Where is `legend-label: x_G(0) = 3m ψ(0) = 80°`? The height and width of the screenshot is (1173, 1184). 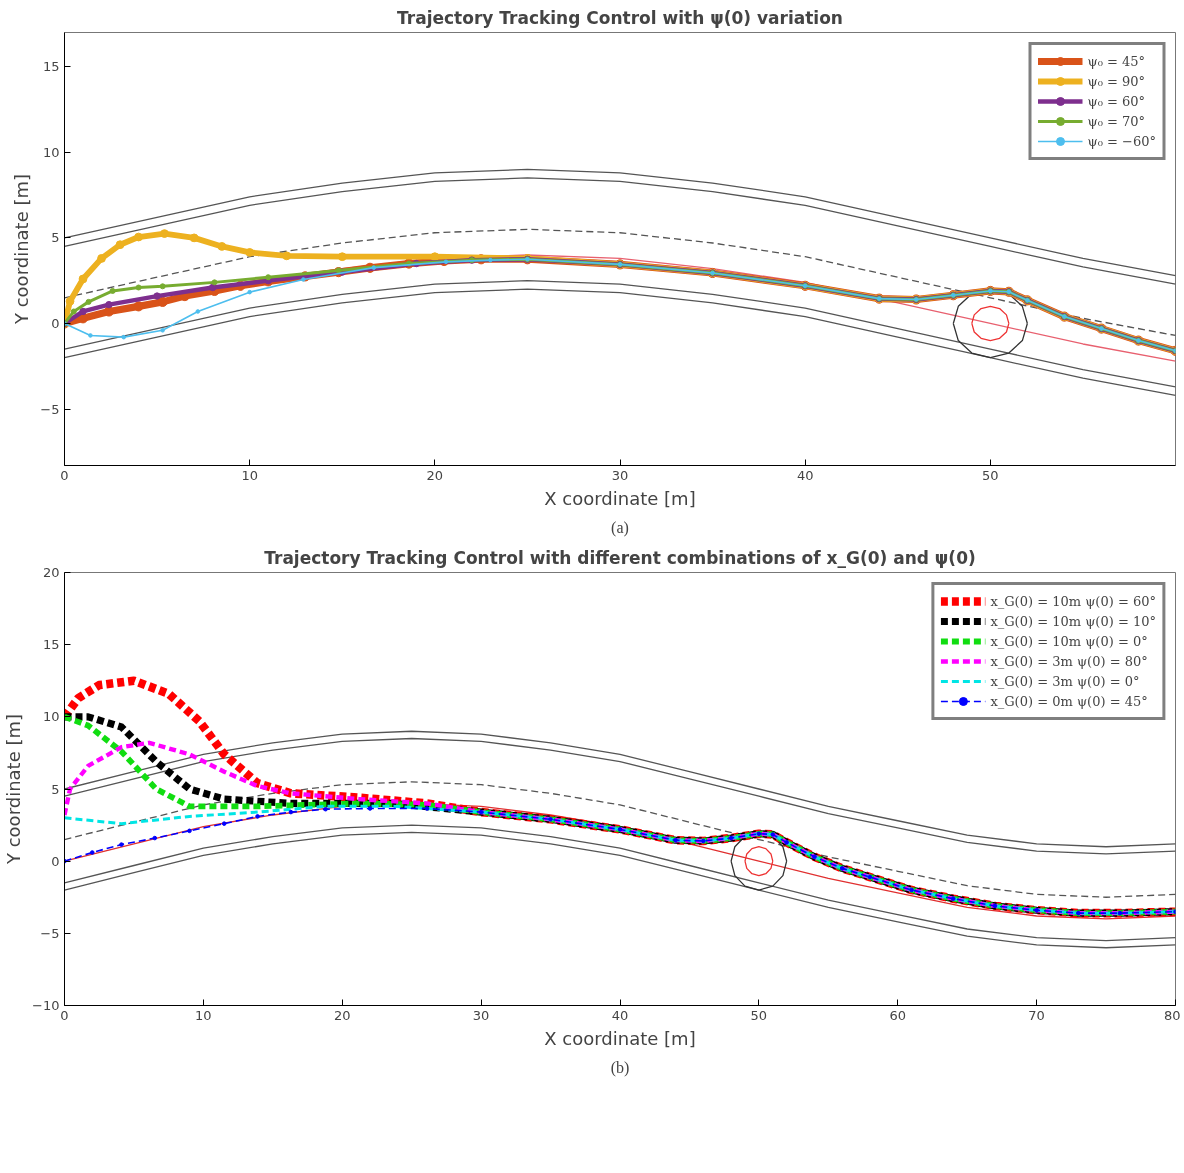 legend-label: x_G(0) = 3m ψ(0) = 80° is located at coordinates (1069, 661).